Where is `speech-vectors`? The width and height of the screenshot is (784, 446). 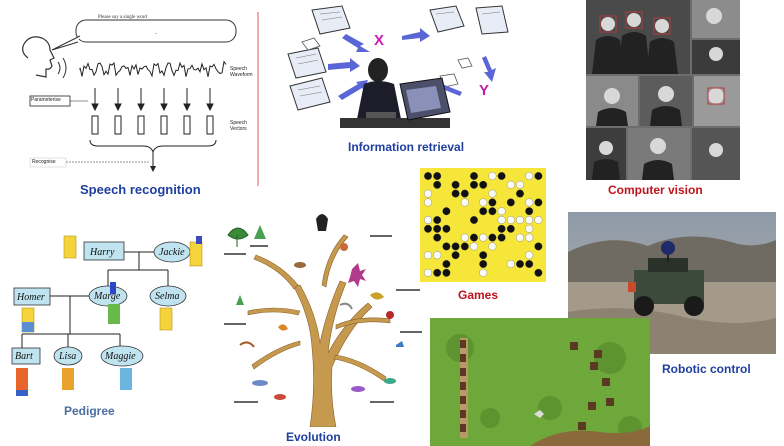 speech-vectors is located at coordinates (152, 125).